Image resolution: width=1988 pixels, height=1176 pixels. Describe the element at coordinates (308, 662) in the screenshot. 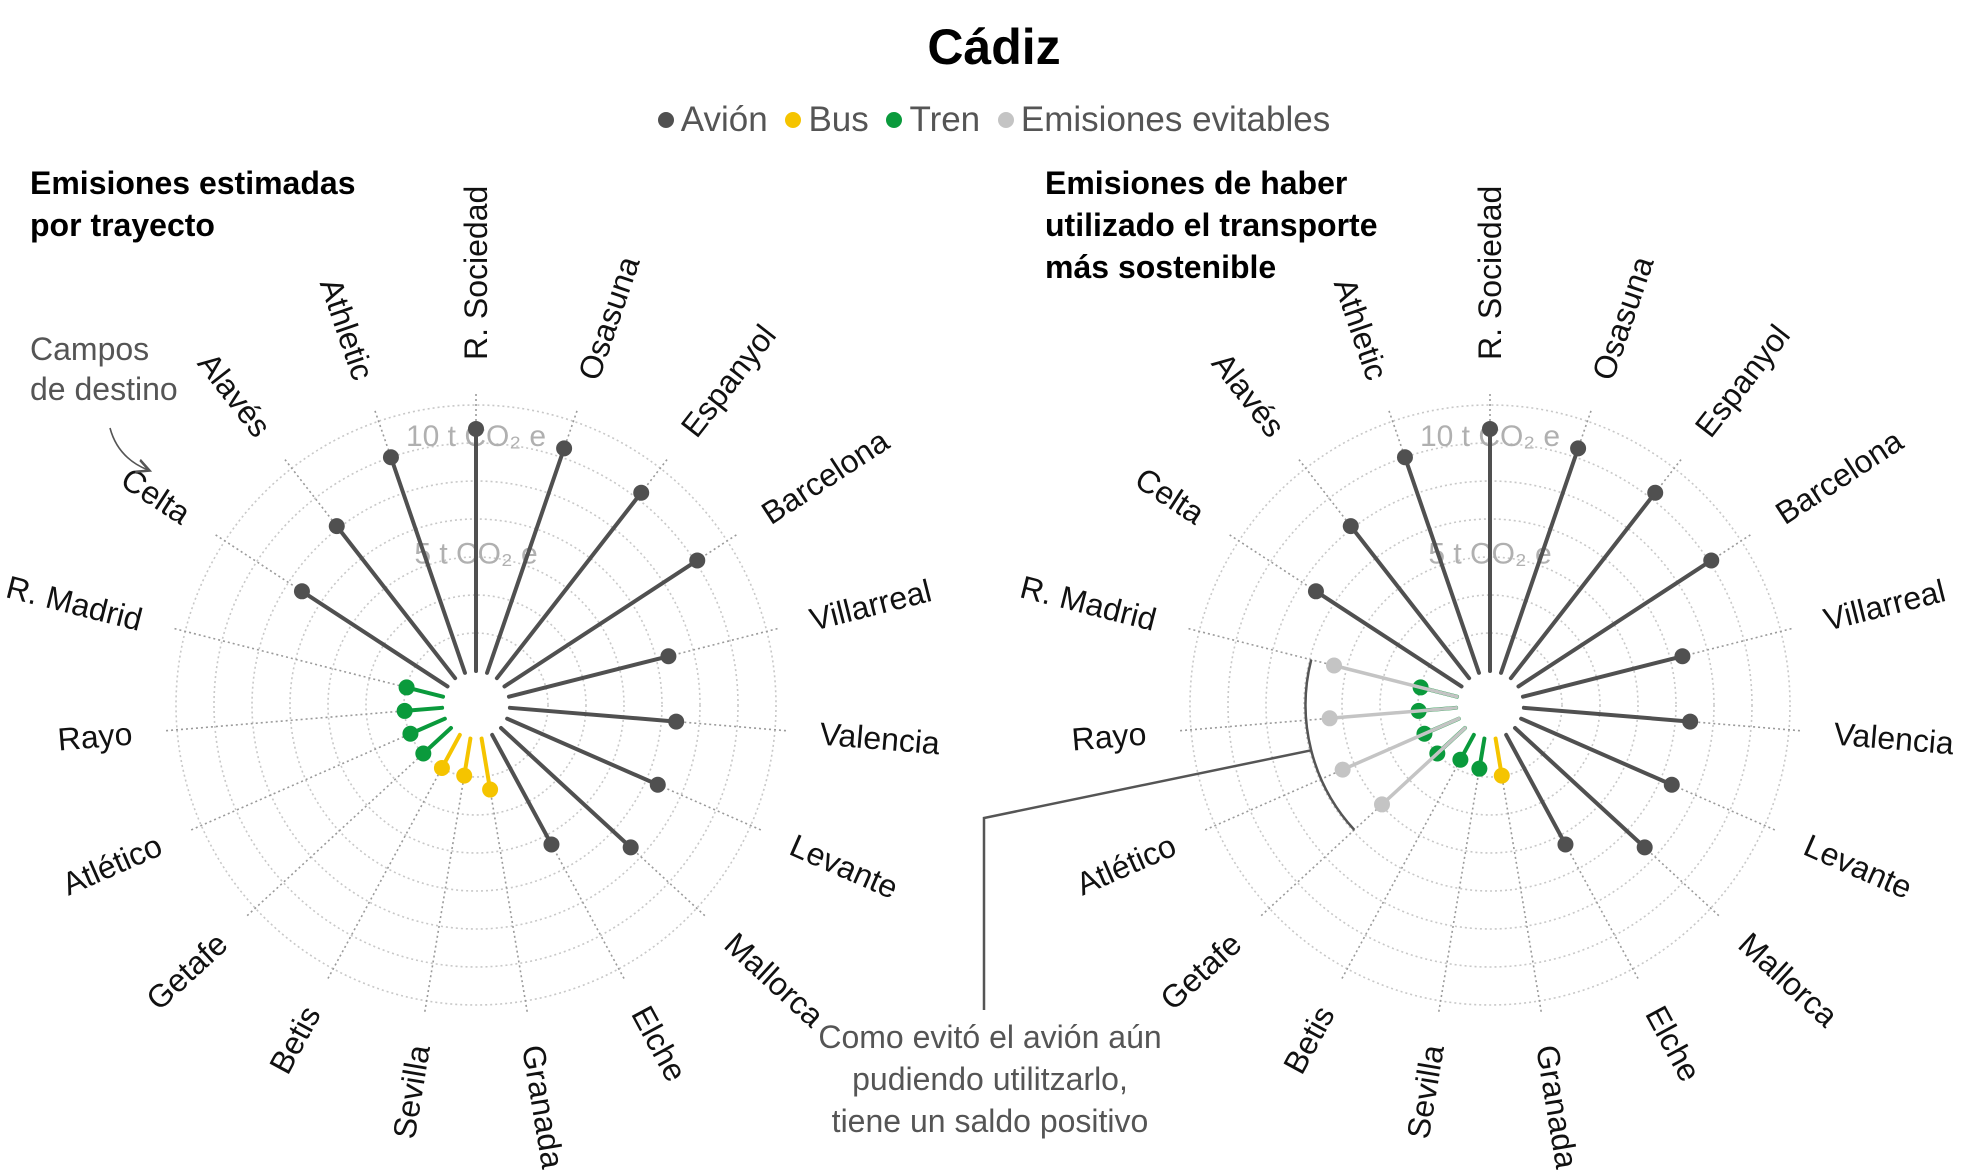

I see `spoke-r-madrid` at that location.